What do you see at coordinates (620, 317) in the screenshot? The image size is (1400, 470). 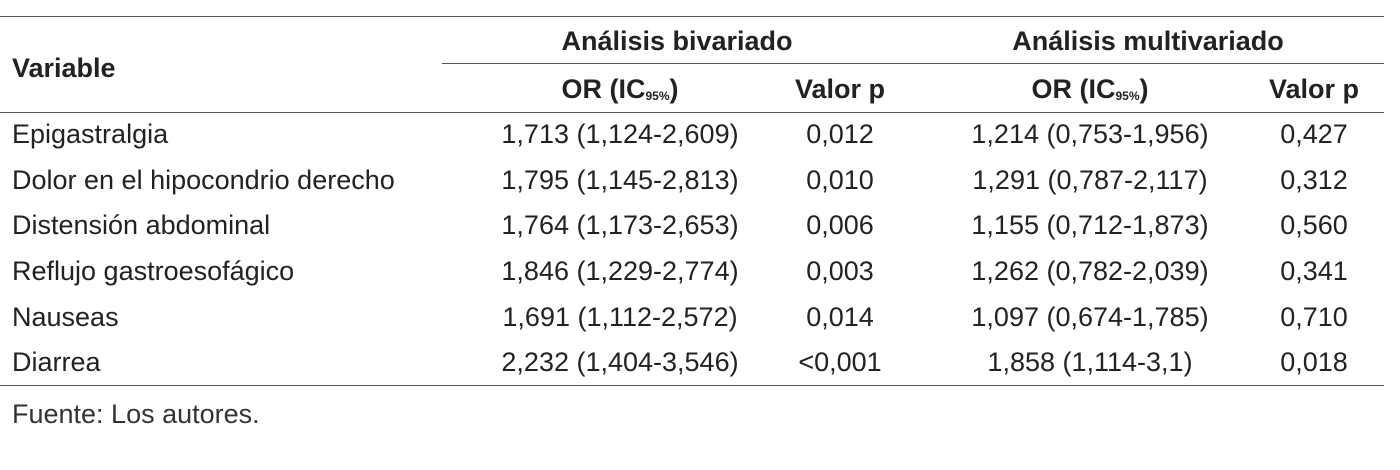 I see `table-cell-or-bivariate: 1,691 (1,112-2,572)` at bounding box center [620, 317].